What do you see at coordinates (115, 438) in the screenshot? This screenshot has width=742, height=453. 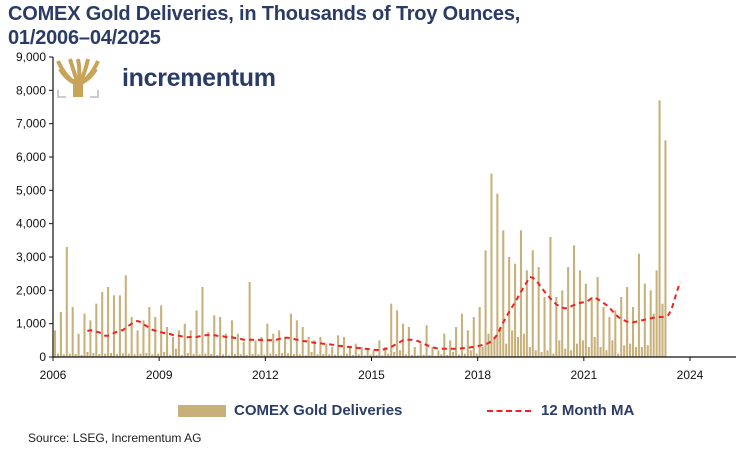 I see `source-note: Source: LSEG, Incrementum AG` at bounding box center [115, 438].